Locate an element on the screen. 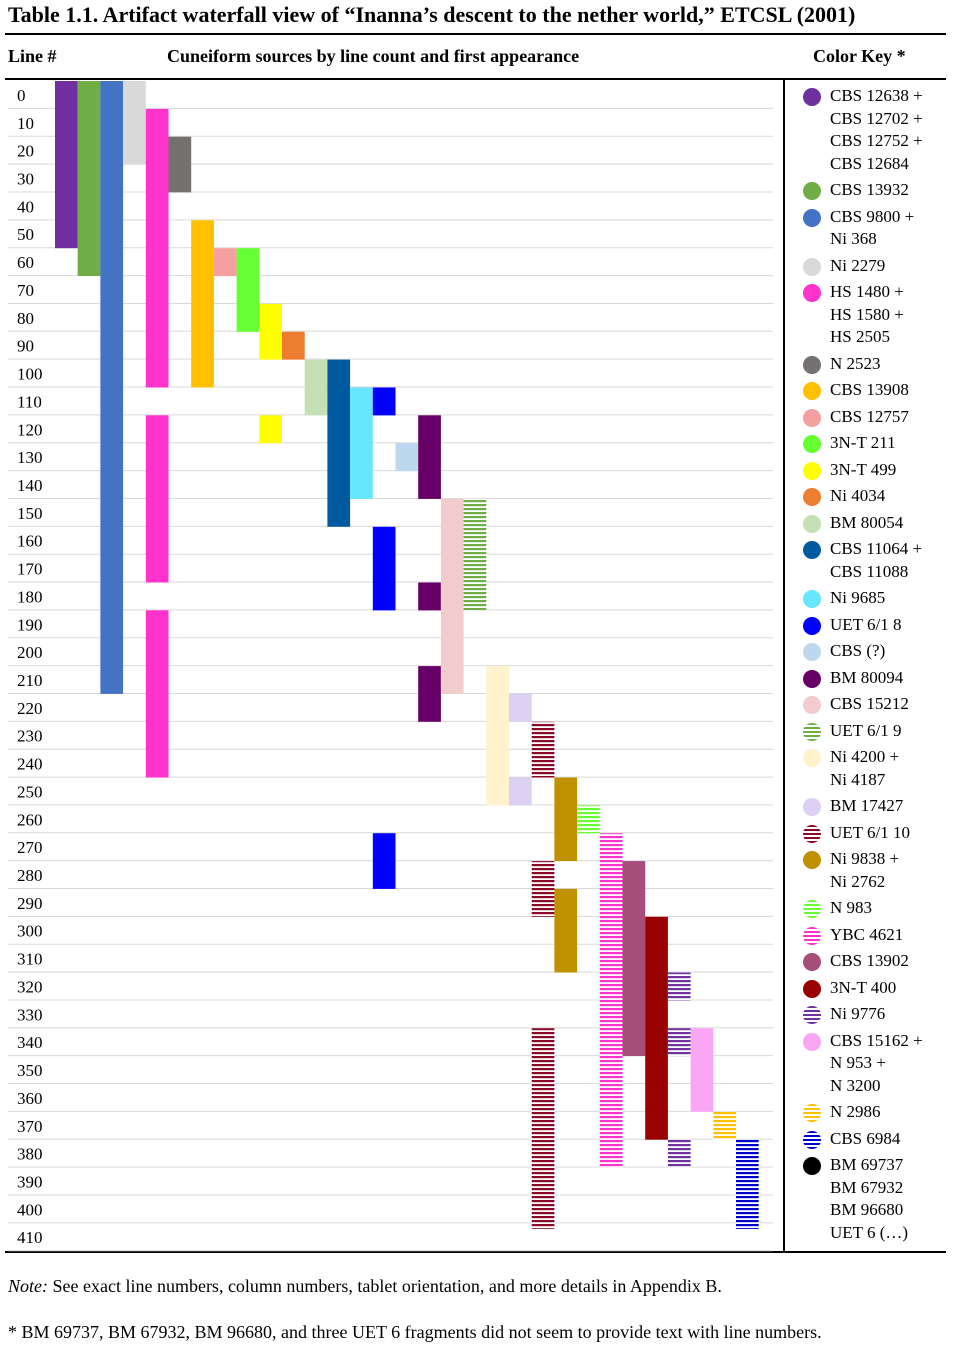  y-tick-label: 400 is located at coordinates (30, 1209).